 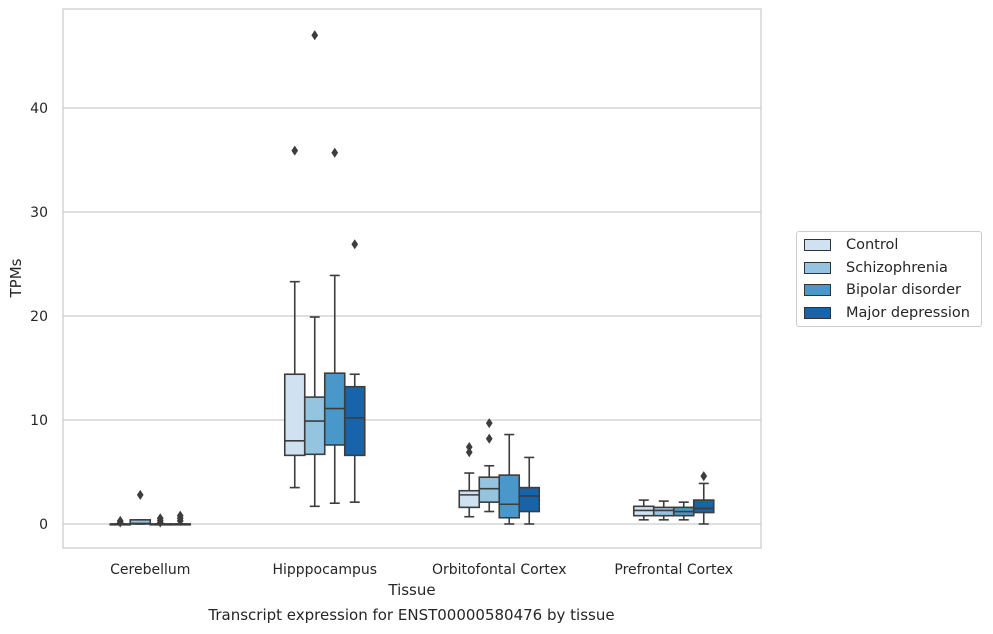 I want to click on legend-swatch-control, so click(x=817, y=245).